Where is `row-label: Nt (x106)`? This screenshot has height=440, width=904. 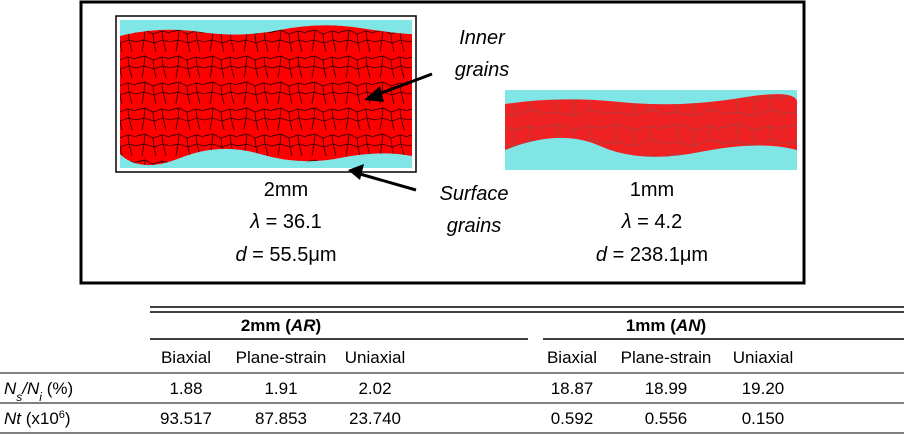 row-label: Nt (x106) is located at coordinates (37, 418).